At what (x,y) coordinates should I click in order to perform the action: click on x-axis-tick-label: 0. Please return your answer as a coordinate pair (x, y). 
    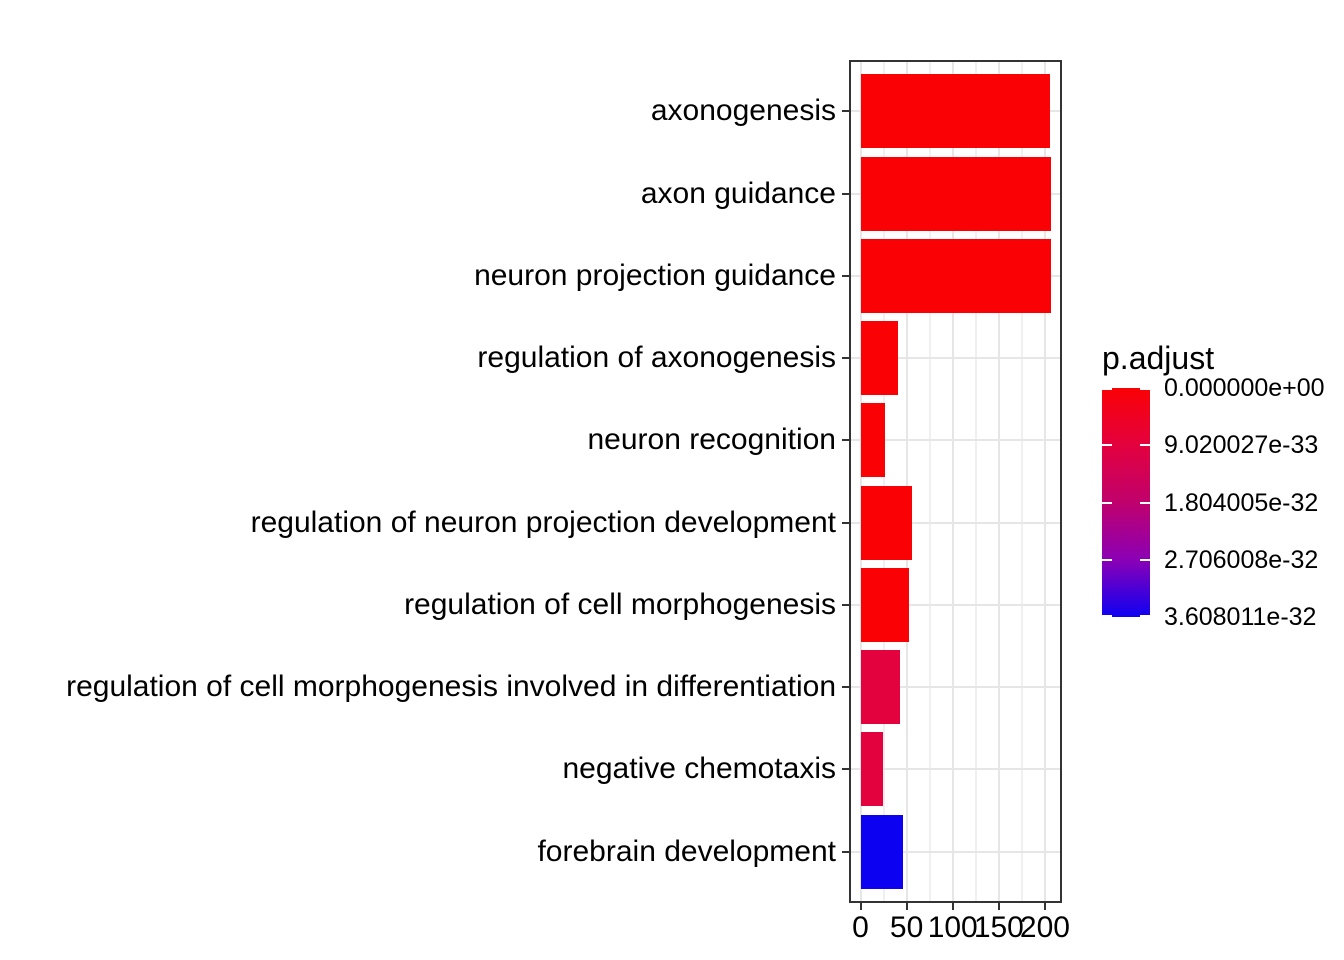
    Looking at the image, I should click on (860, 927).